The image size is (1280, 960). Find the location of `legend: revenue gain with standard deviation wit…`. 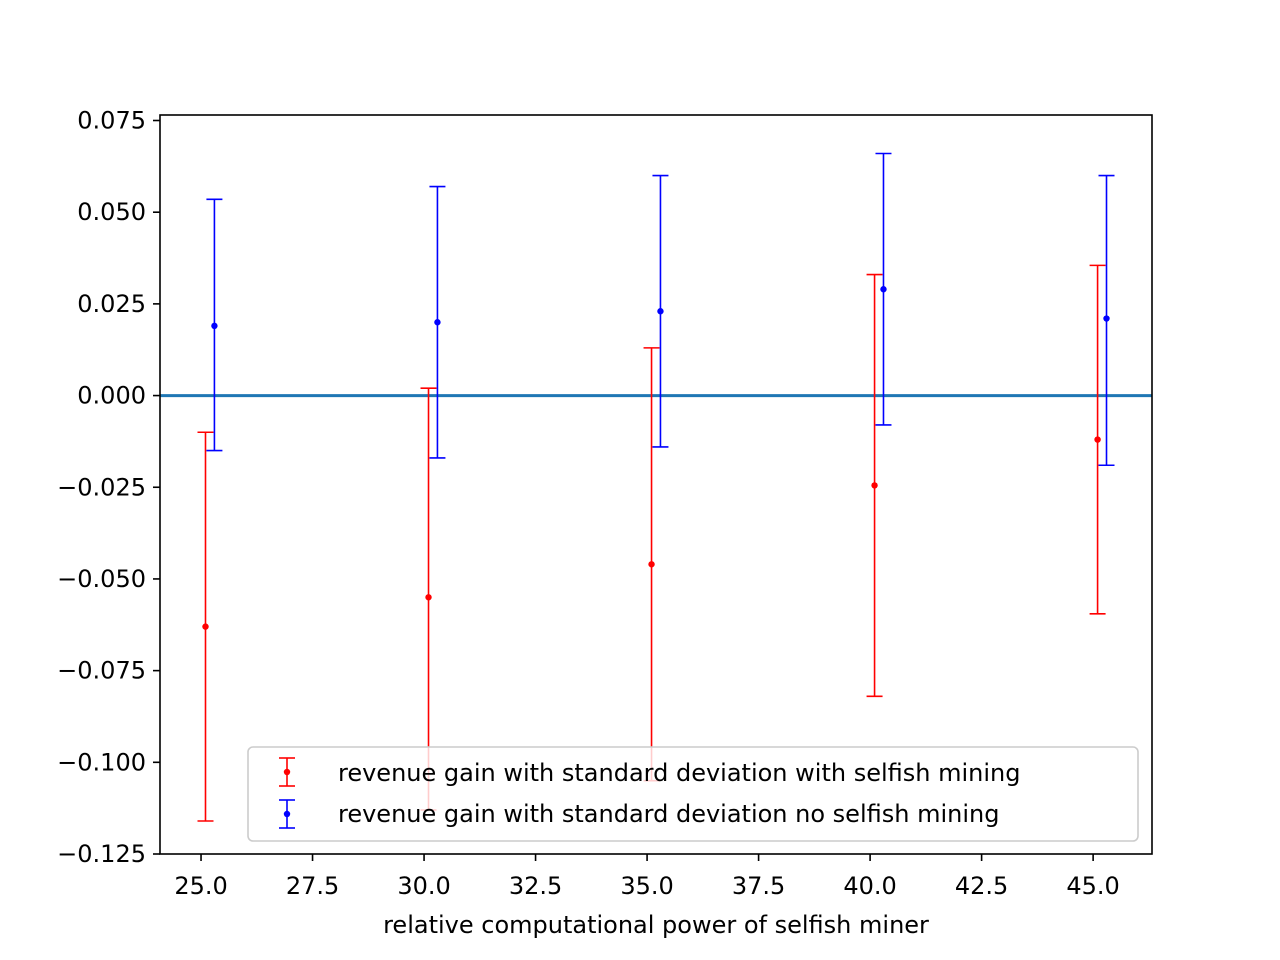

legend: revenue gain with standard deviation wit… is located at coordinates (693, 794).